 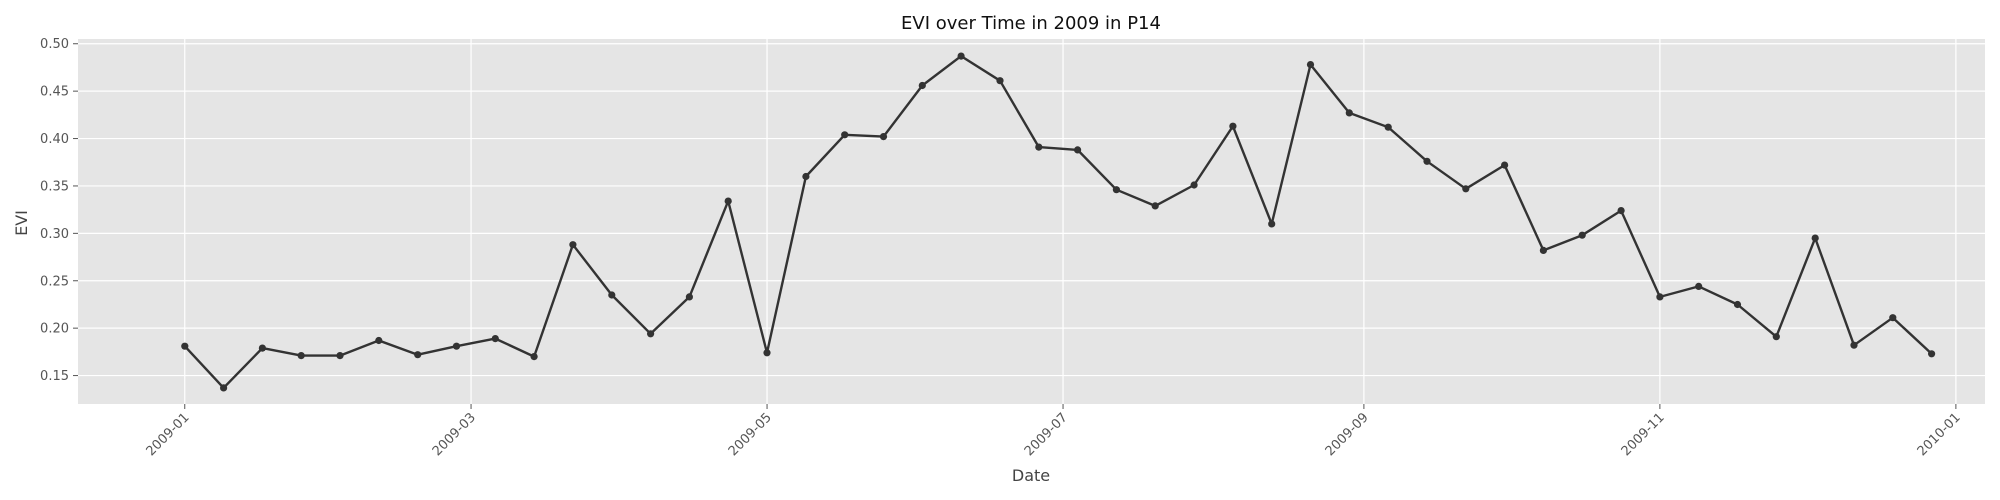 I want to click on x-tick-label: 2009-03, so click(x=454, y=434).